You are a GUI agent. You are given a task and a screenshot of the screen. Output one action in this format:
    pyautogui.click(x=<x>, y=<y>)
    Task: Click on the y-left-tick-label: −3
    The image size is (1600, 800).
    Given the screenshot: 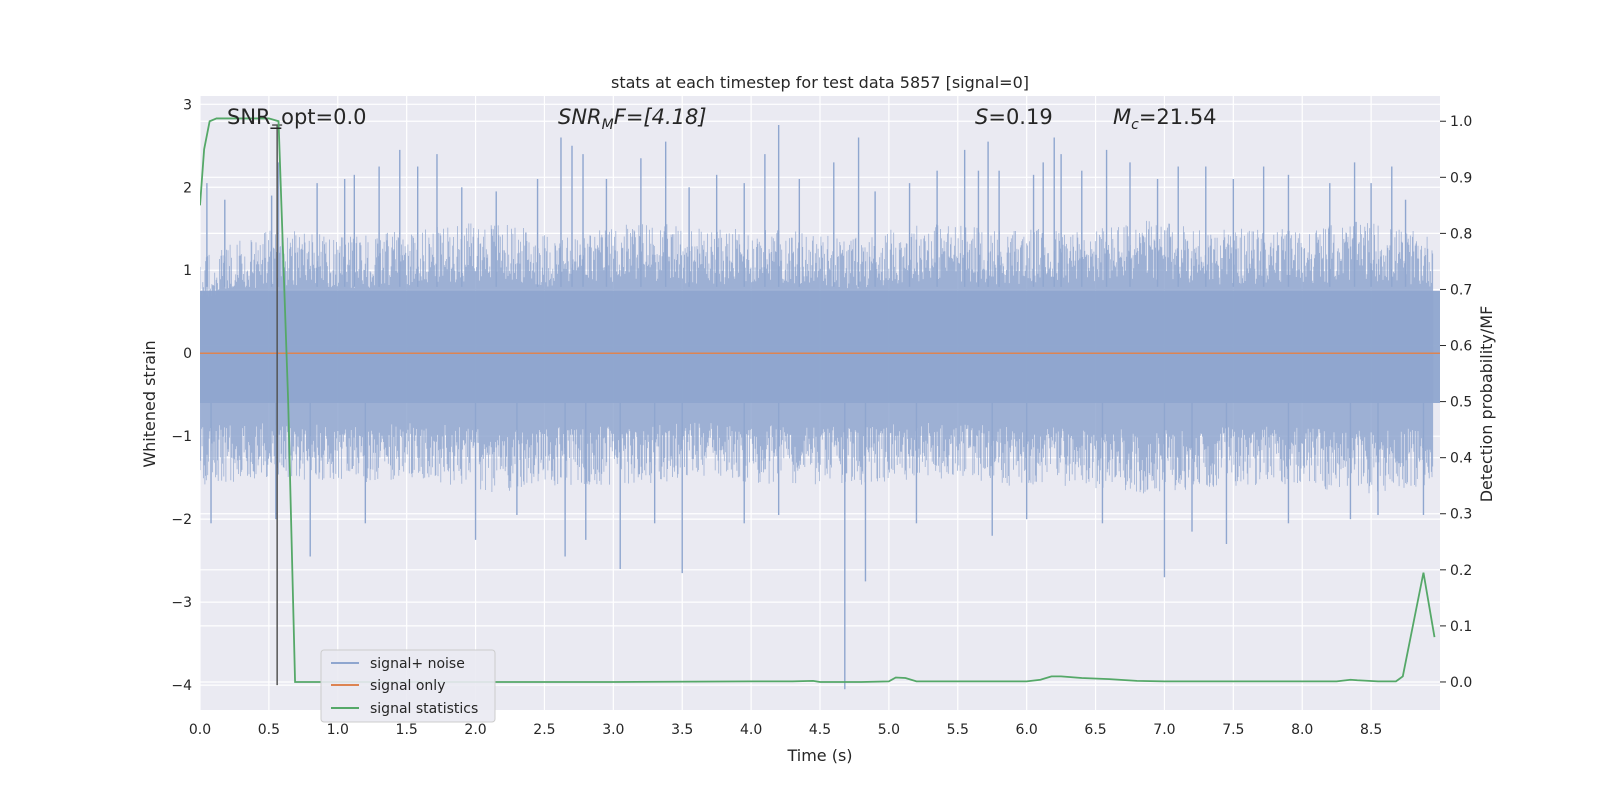 What is the action you would take?
    pyautogui.click(x=181, y=603)
    